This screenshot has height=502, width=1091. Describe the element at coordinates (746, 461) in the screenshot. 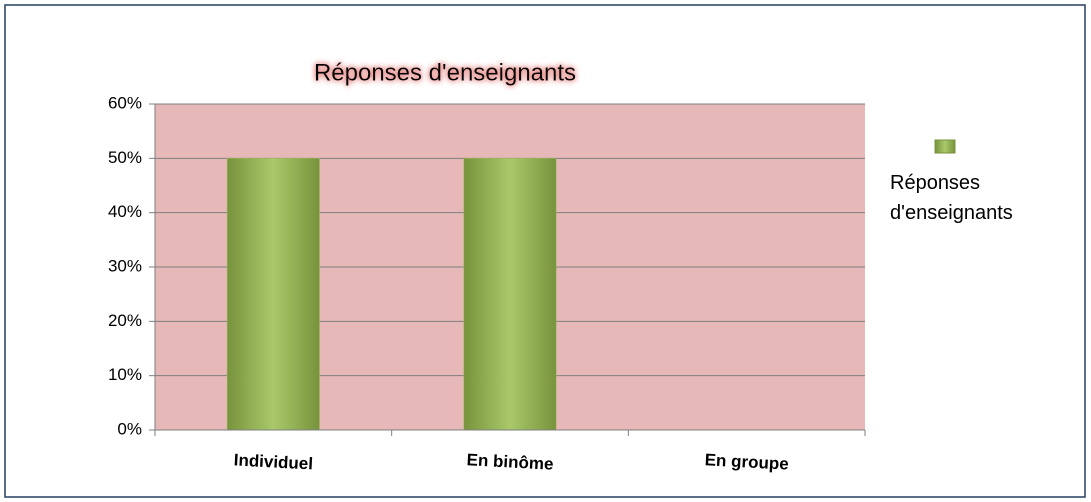

I see `x-tick-label: En groupe` at that location.